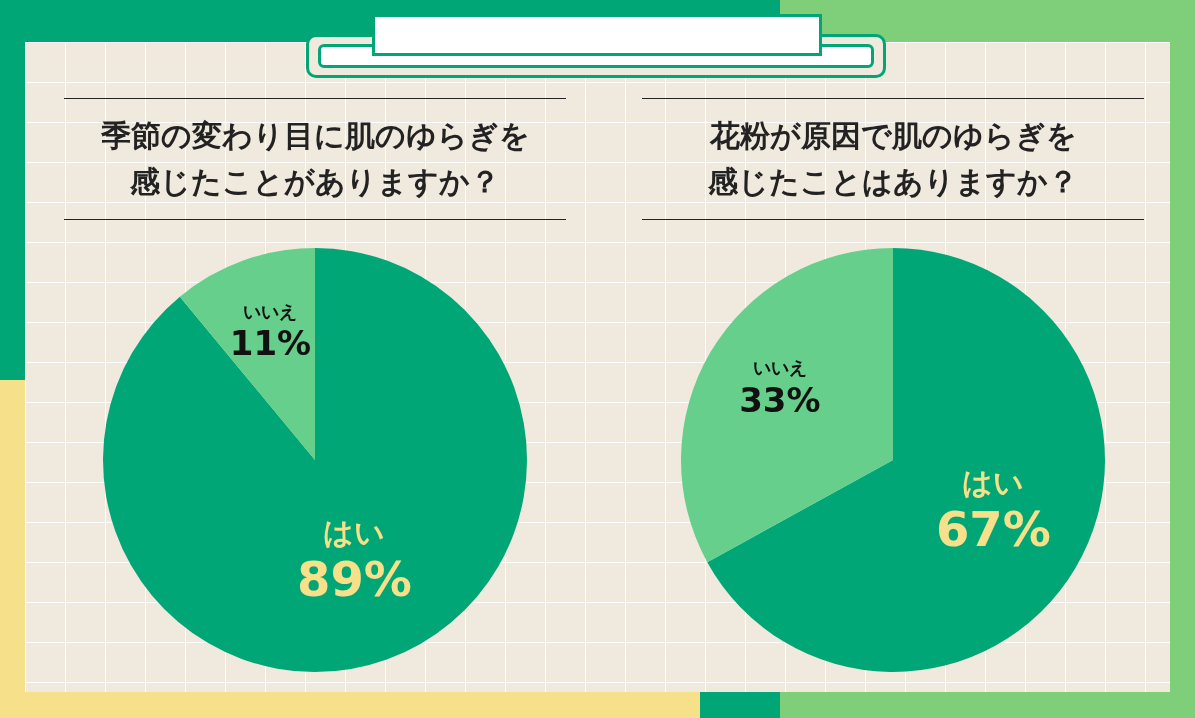 This screenshot has height=718, width=1195. I want to click on chart-title: 季節の変わり目に肌のゆらぎを感じたことがありますか？, so click(315, 159).